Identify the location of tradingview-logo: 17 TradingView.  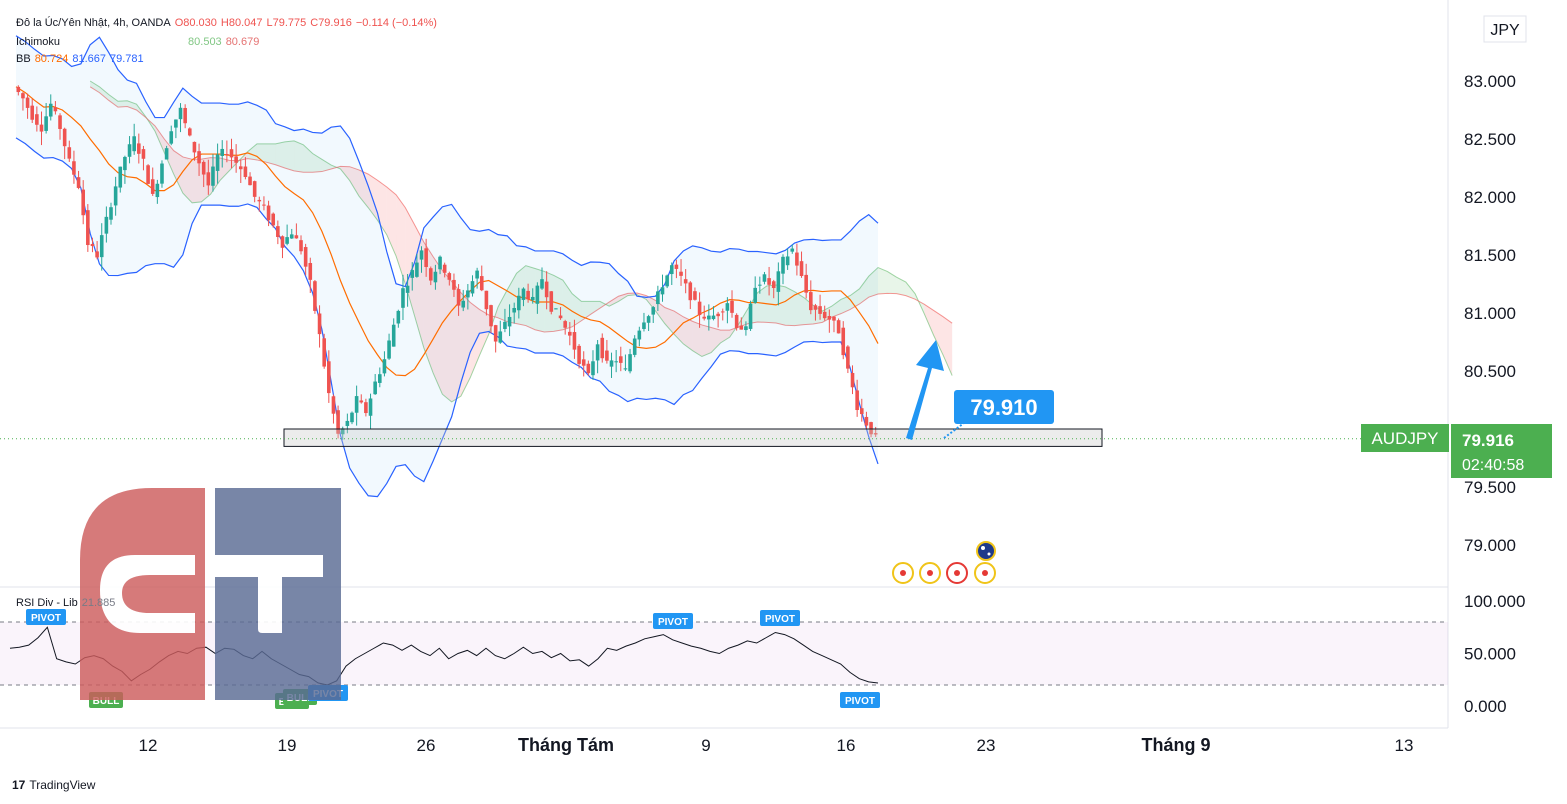
(54, 785).